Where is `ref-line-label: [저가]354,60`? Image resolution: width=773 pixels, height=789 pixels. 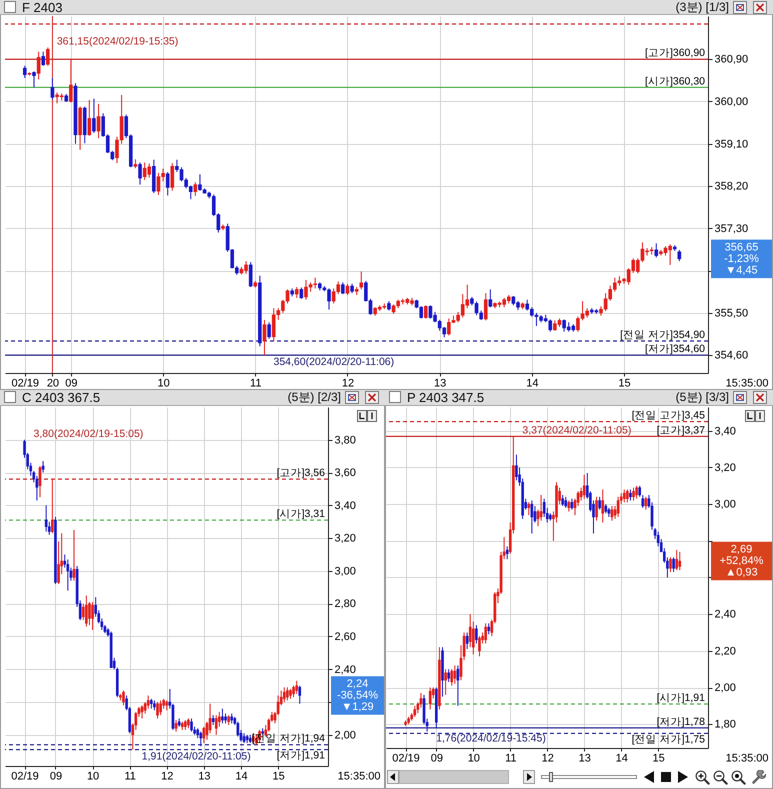
ref-line-label: [저가]354,60 is located at coordinates (675, 349).